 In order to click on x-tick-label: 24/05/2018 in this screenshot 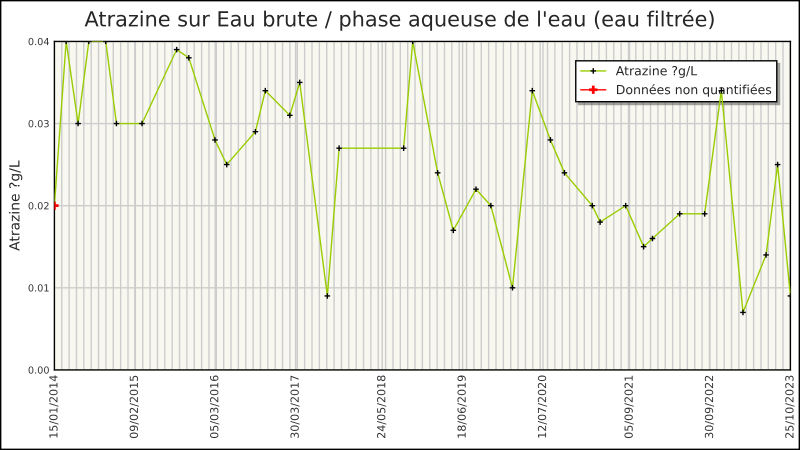, I will do `click(381, 407)`.